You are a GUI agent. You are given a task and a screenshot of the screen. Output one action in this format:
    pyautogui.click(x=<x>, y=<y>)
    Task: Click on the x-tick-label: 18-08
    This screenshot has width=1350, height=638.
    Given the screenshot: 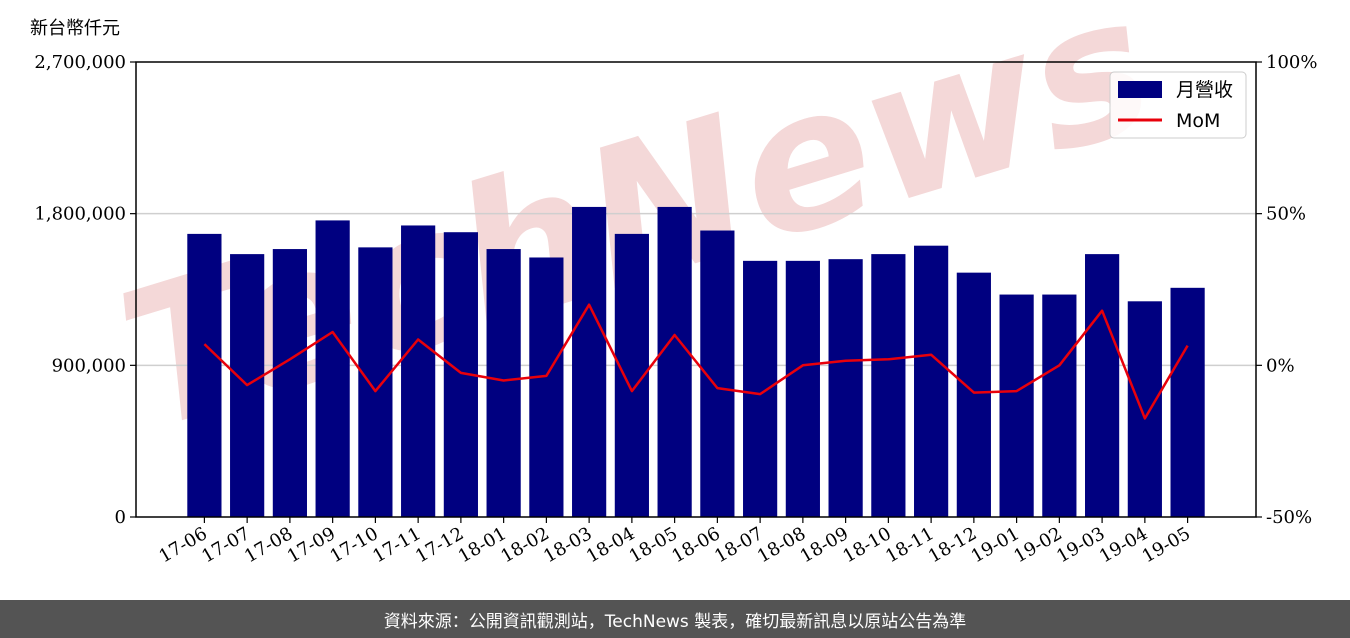 What is the action you would take?
    pyautogui.click(x=781, y=545)
    